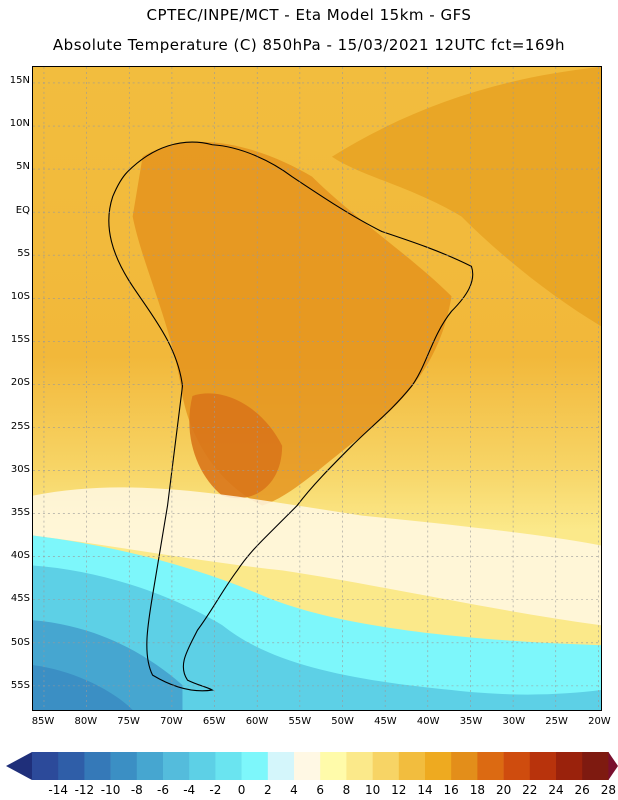  Describe the element at coordinates (20, 556) in the screenshot. I see `latitude-label: 40S` at that location.